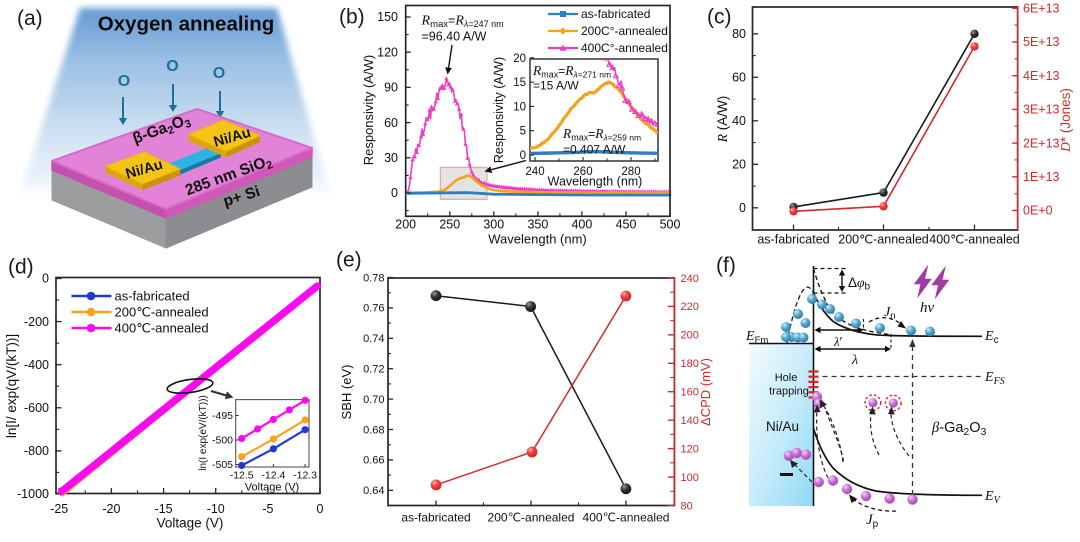  What do you see at coordinates (454, 37) in the screenshot?
I see `svg-text: =96.40 A/W` at bounding box center [454, 37].